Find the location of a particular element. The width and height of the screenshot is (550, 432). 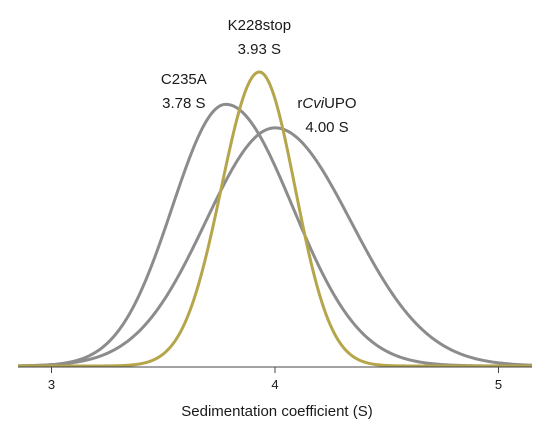

x-tick-label: 4 is located at coordinates (274, 384).